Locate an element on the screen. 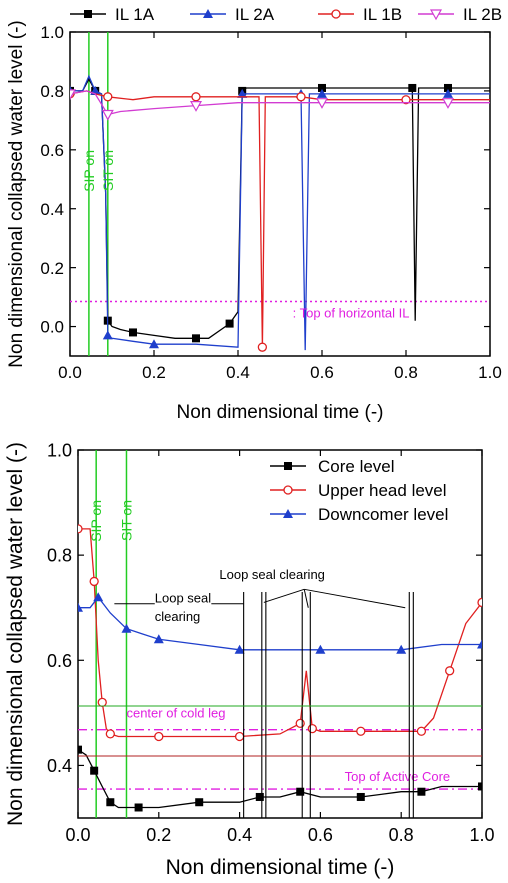  annotation-label-1a: Loop seal is located at coordinates (183, 597).